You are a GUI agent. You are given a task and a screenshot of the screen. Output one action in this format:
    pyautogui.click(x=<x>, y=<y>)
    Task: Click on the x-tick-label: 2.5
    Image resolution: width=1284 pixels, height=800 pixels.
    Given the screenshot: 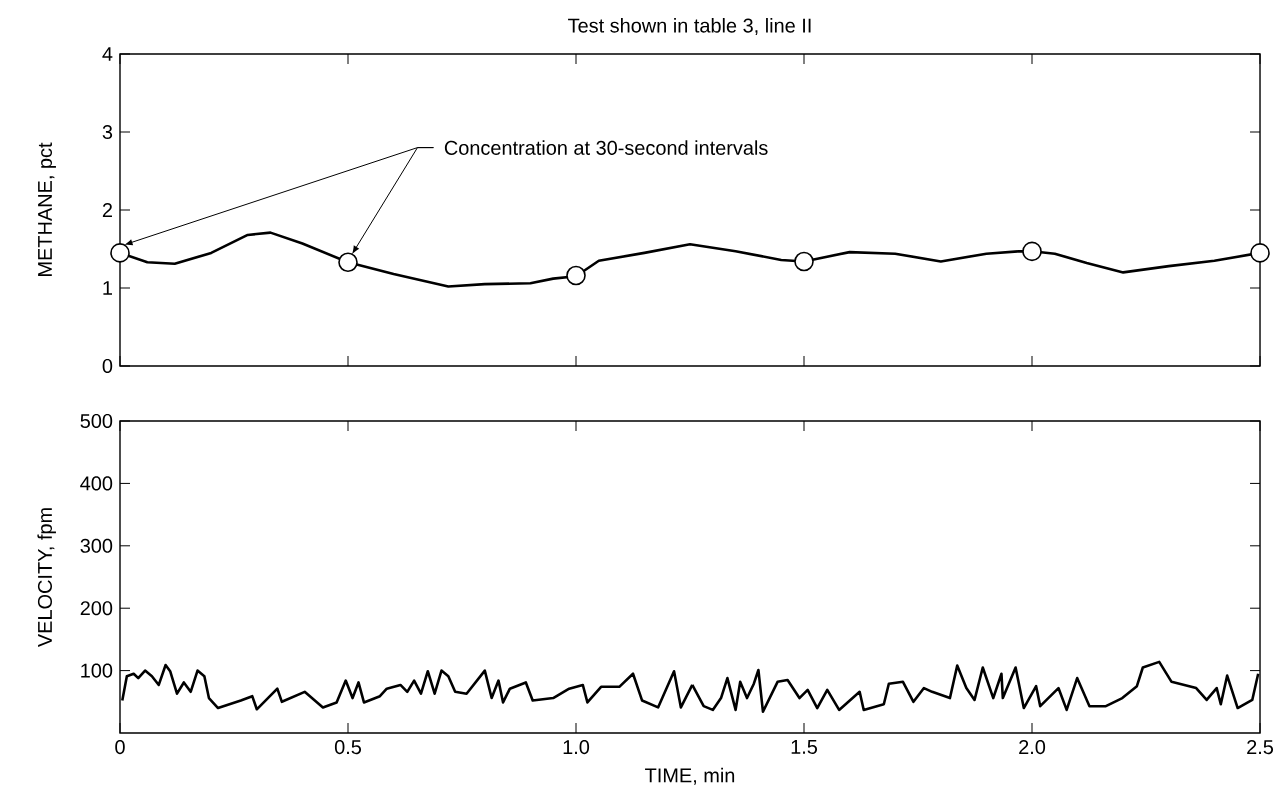 What is the action you would take?
    pyautogui.click(x=1260, y=747)
    